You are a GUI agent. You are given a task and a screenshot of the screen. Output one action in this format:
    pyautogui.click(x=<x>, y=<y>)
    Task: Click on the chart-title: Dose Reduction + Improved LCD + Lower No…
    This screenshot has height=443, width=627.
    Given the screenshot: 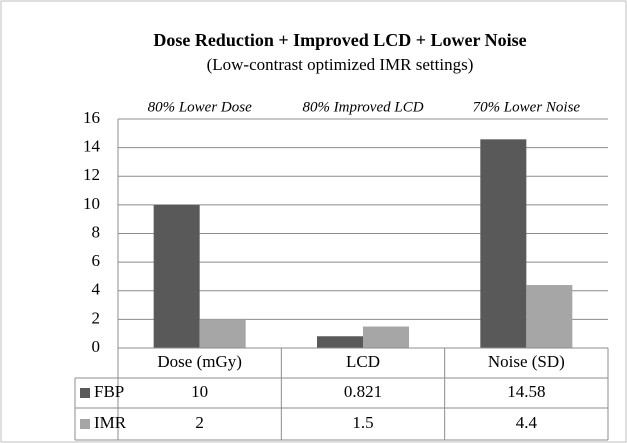 What is the action you would take?
    pyautogui.click(x=339, y=40)
    